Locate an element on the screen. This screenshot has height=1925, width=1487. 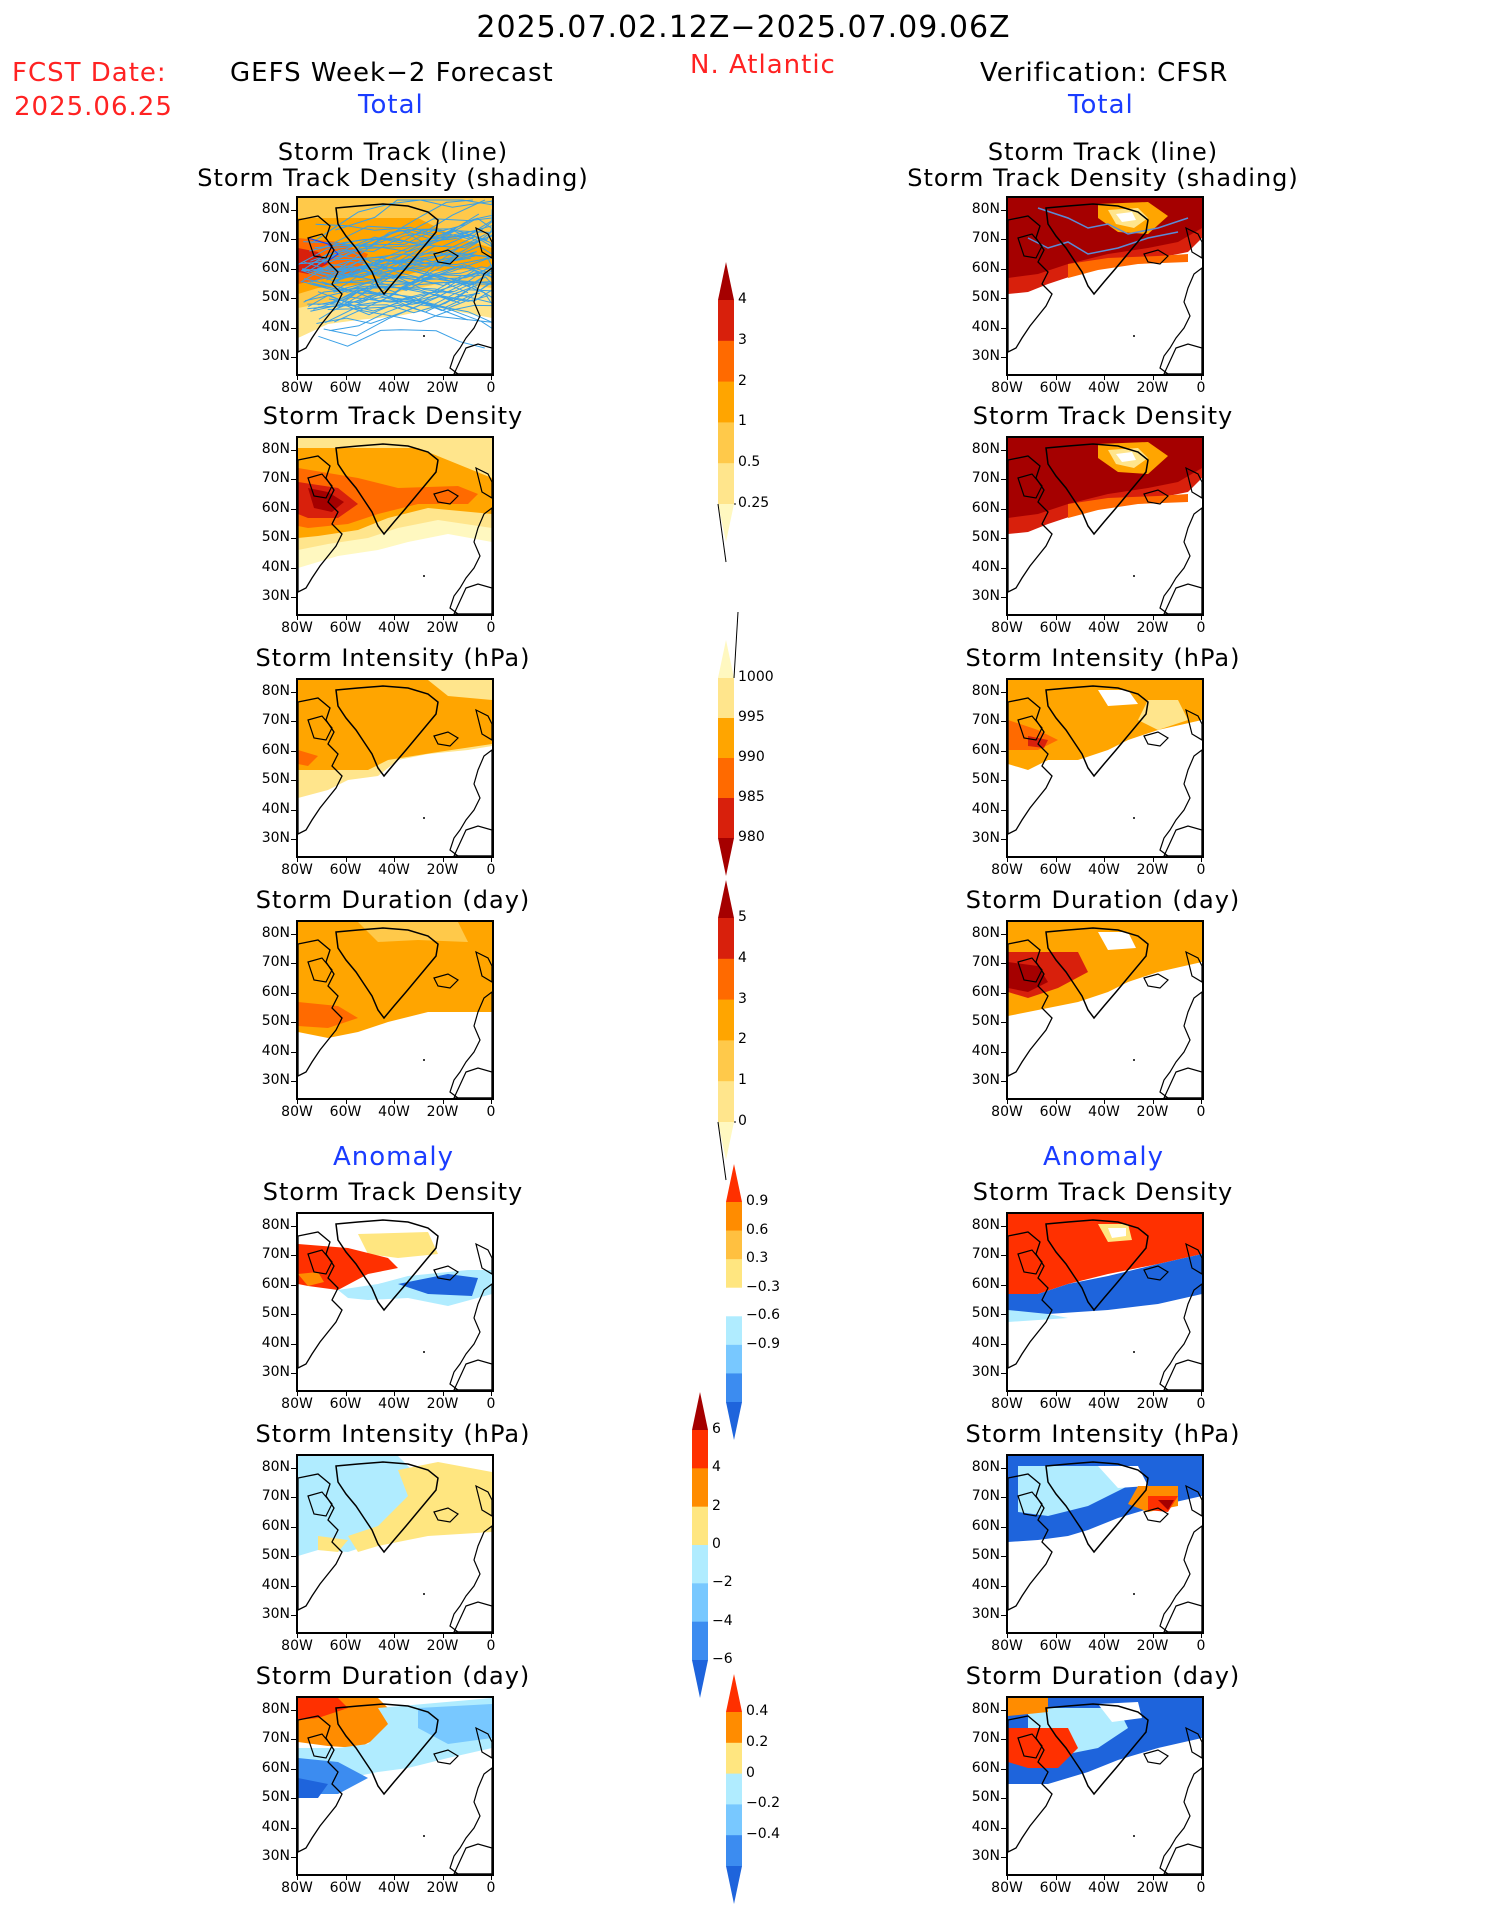
colorbar-tick-label: −0.3 is located at coordinates (763, 1286).